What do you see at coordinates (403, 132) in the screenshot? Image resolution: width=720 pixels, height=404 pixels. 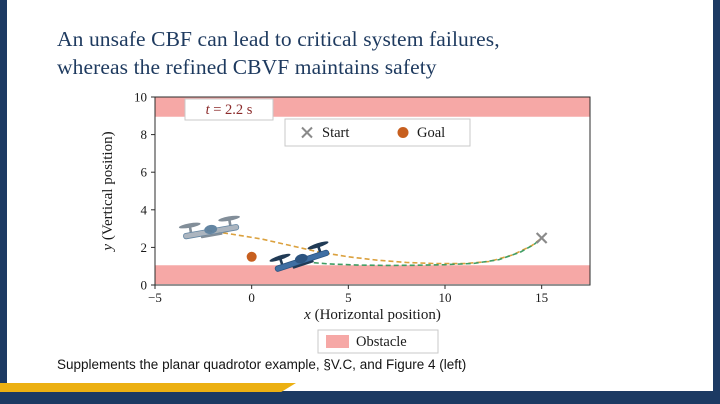 I see `legend-goal-marker` at bounding box center [403, 132].